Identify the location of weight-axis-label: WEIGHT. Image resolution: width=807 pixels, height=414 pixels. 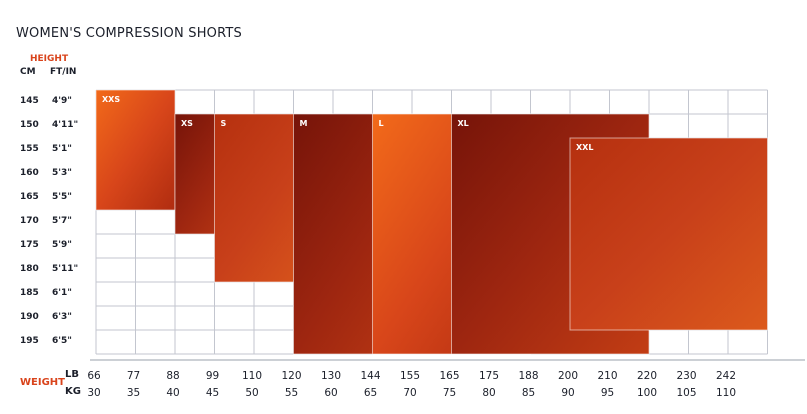
(42, 382).